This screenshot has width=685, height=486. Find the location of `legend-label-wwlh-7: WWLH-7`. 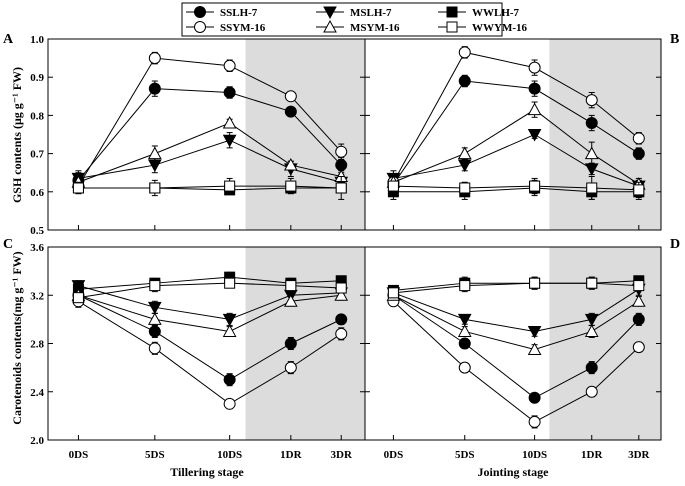

legend-label-wwlh-7: WWLH-7 is located at coordinates (496, 13).